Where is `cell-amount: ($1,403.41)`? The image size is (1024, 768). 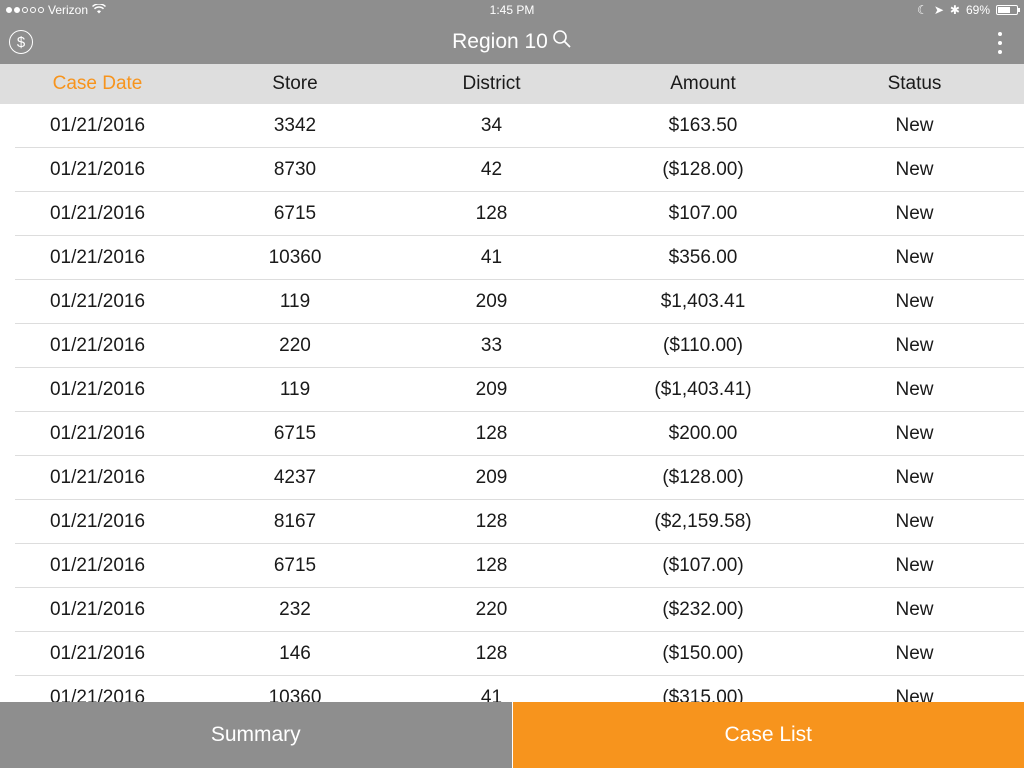 cell-amount: ($1,403.41) is located at coordinates (703, 389).